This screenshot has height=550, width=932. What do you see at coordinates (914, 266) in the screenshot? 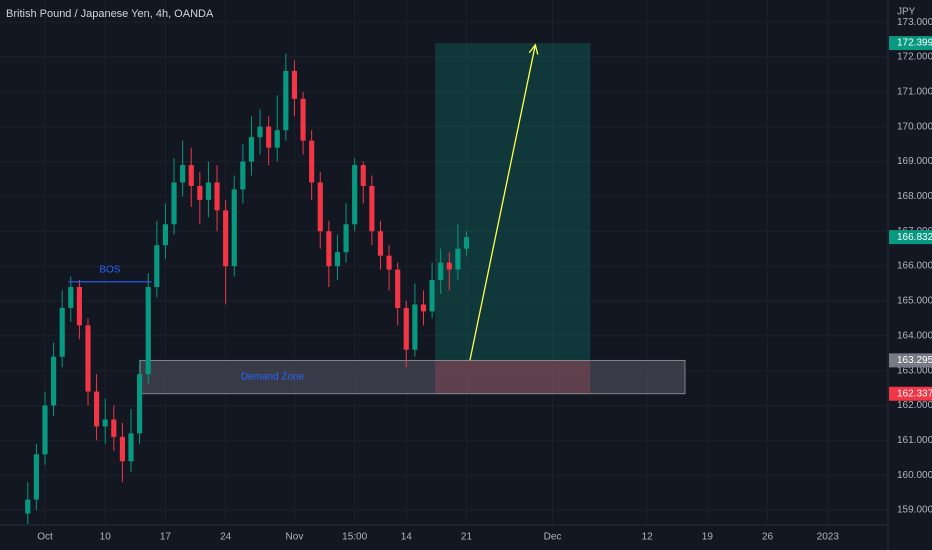
I see `y-tick-label: 166.000` at bounding box center [914, 266].